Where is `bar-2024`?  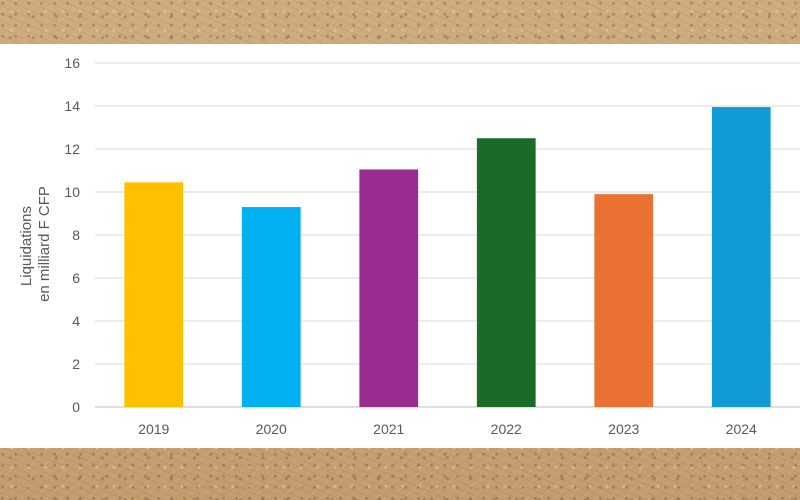 bar-2024 is located at coordinates (741, 257).